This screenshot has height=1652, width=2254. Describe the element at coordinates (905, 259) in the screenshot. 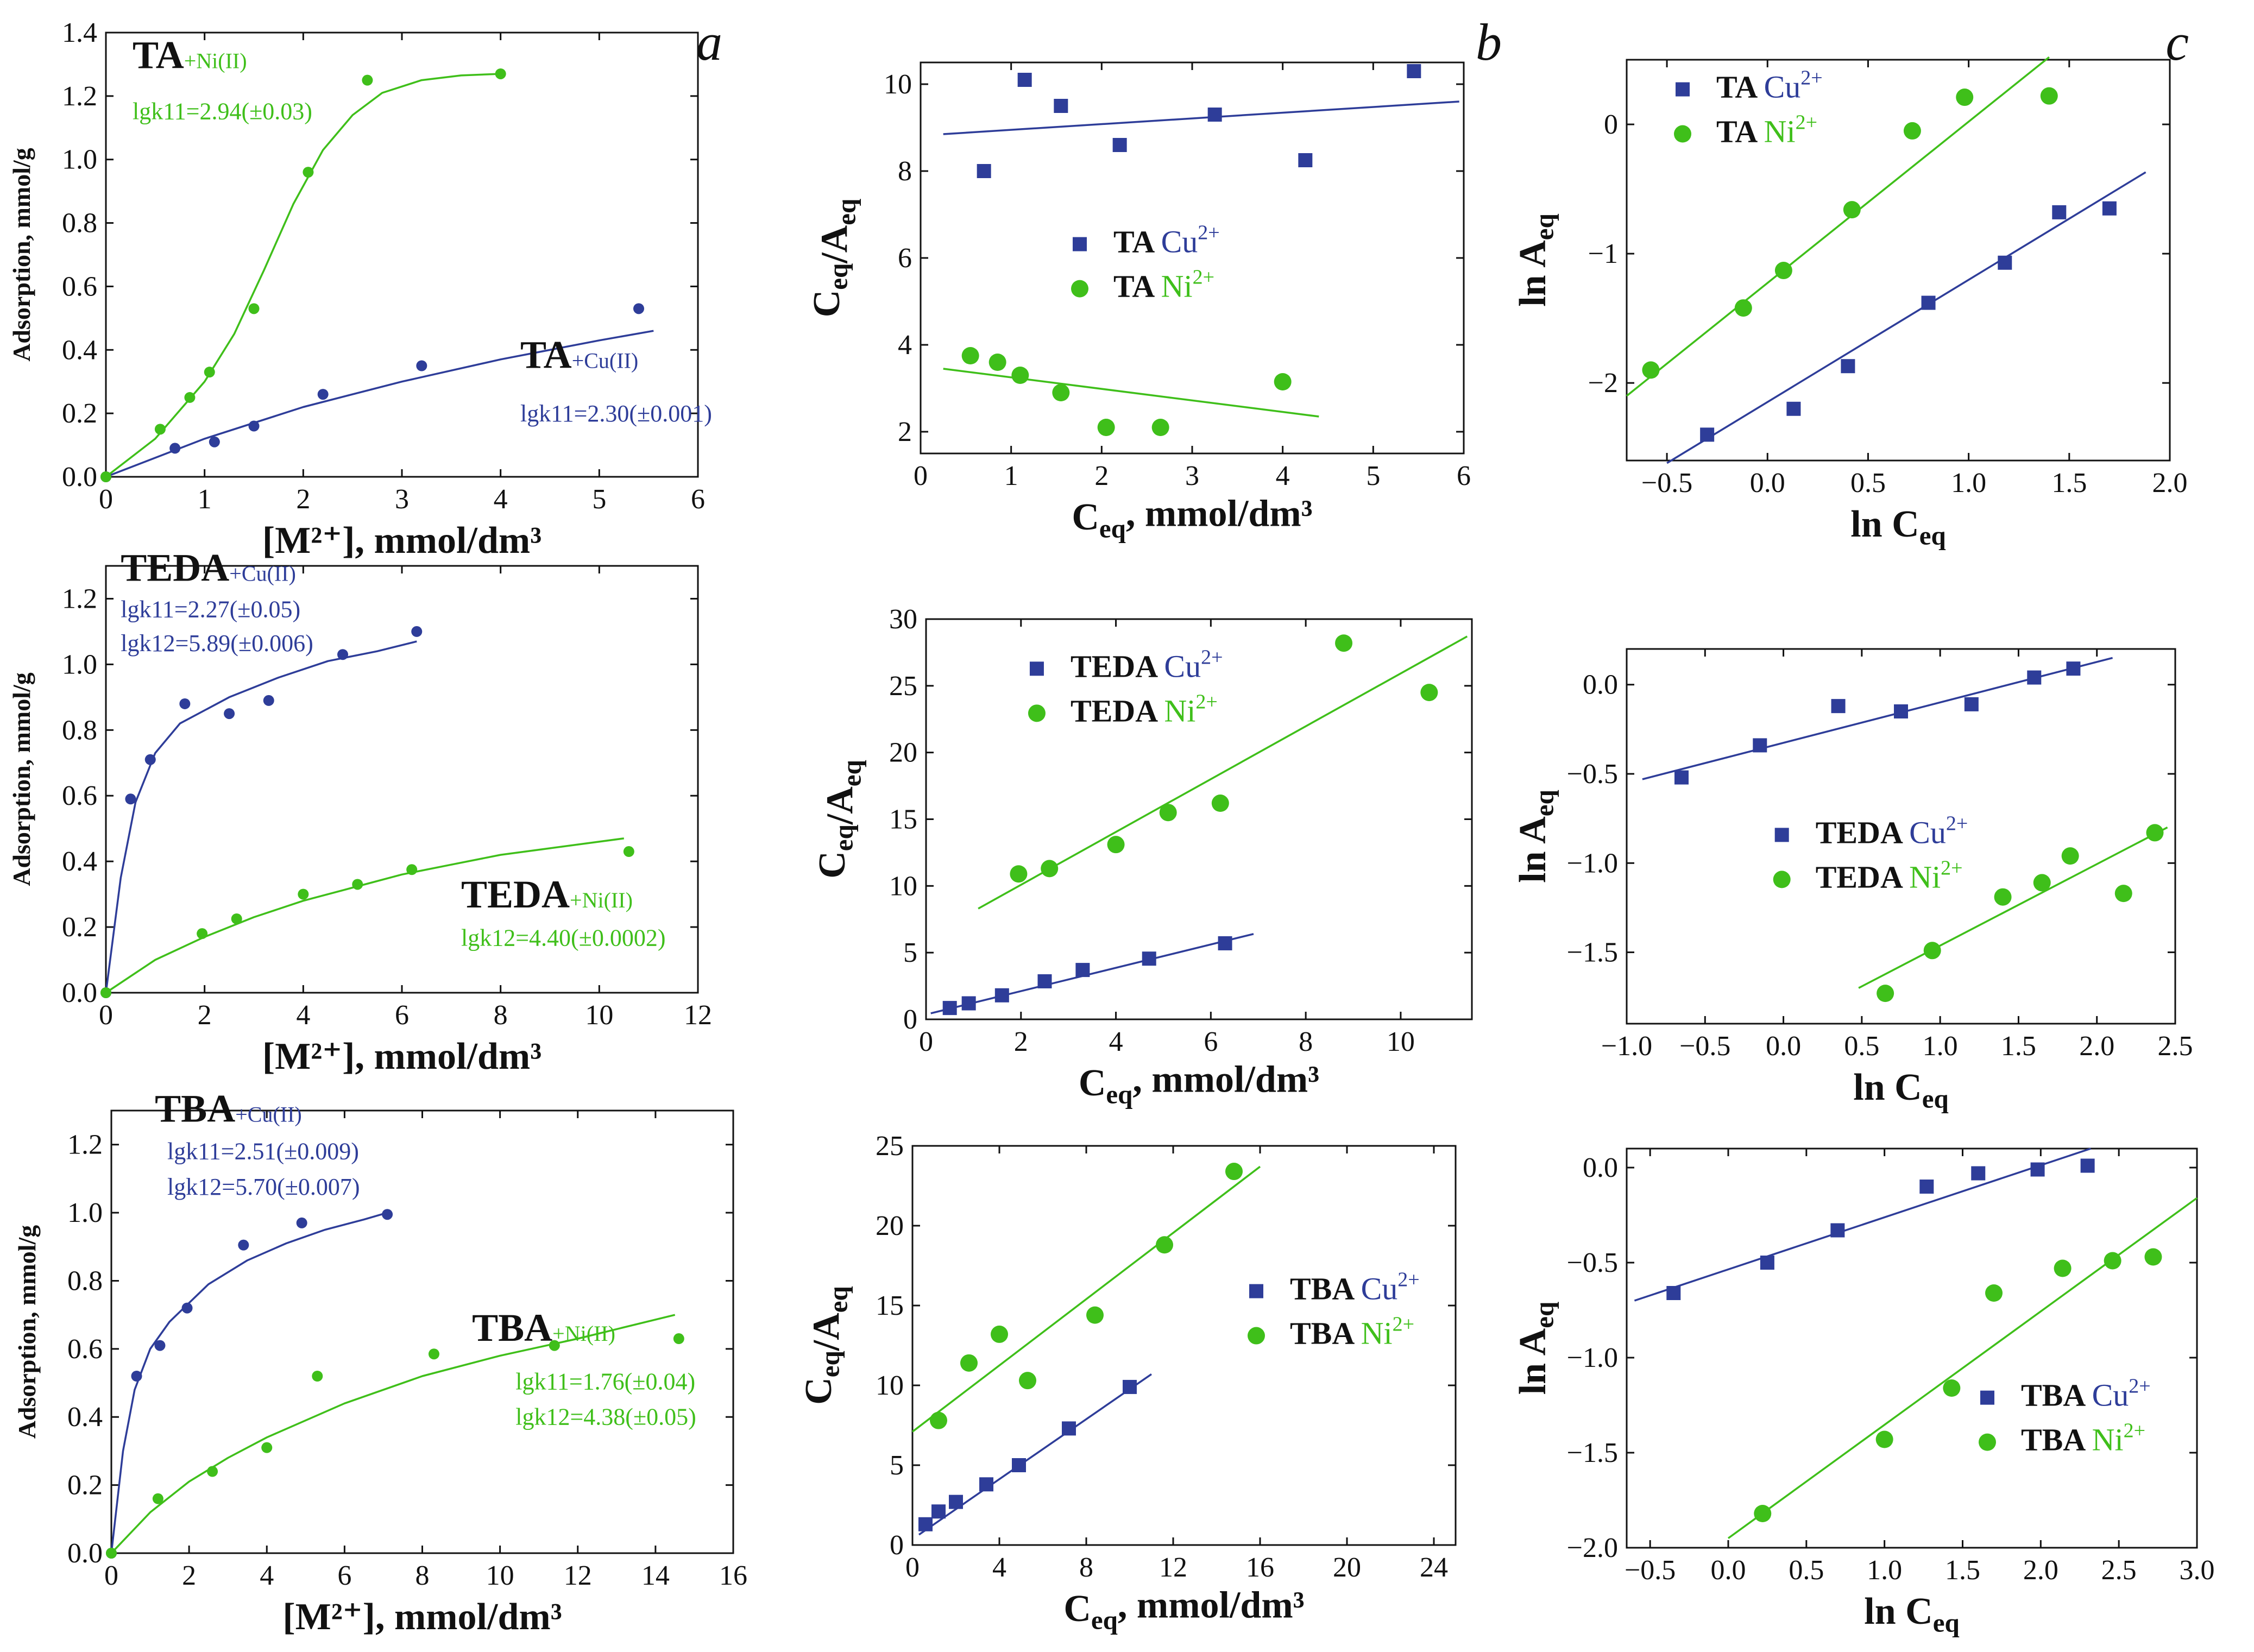

I see `y-tick-label: 6` at that location.